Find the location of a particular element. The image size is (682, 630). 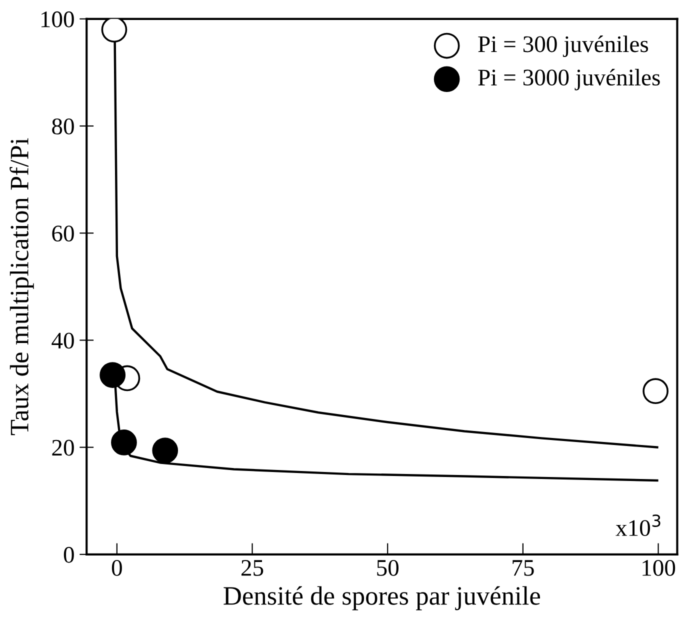

x-tick-label: 100 is located at coordinates (659, 568).